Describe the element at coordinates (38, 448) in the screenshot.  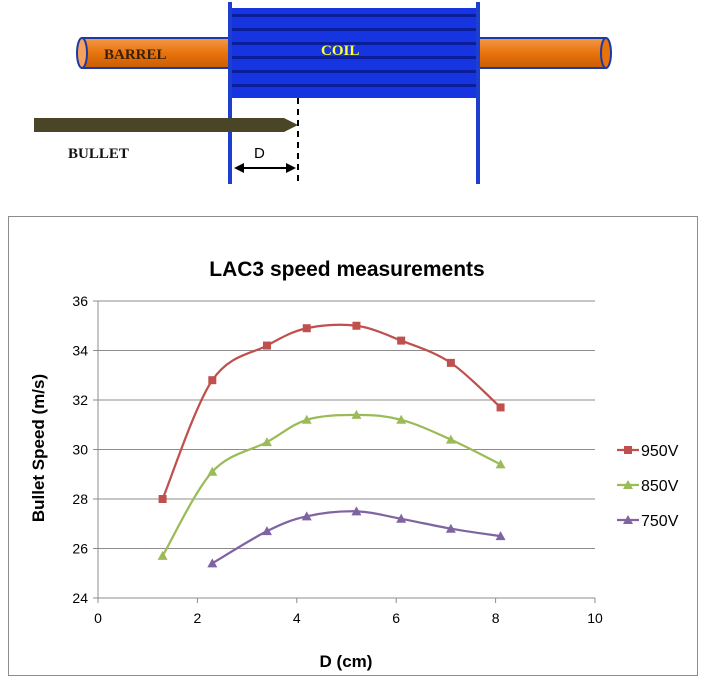
I see `y-axis-label: Bullet Speed (m/s)` at that location.